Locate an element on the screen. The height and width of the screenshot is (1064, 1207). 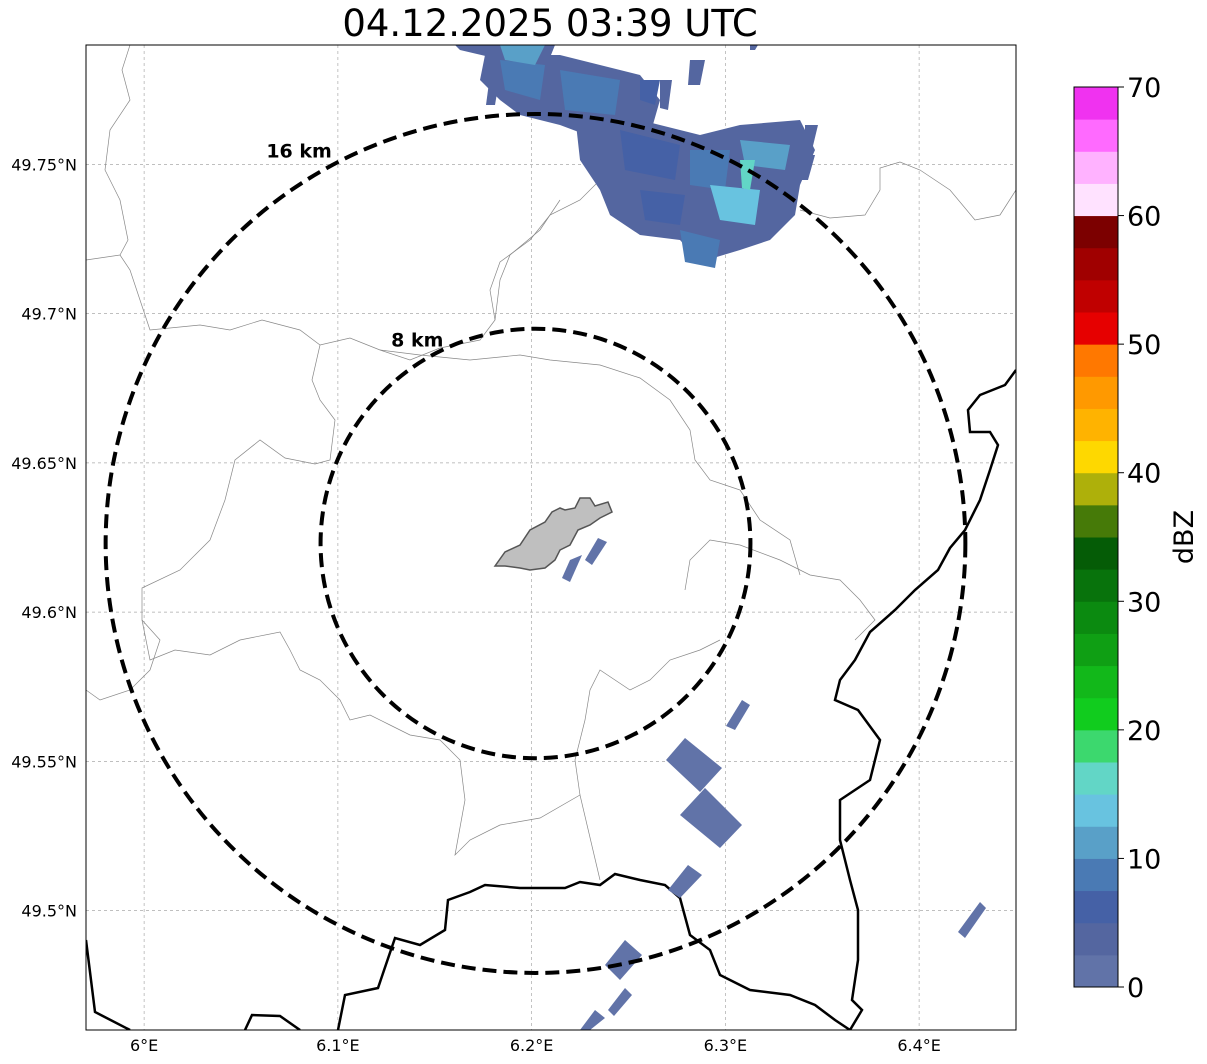
colorbar-tick-label: 50 is located at coordinates (1144, 345).